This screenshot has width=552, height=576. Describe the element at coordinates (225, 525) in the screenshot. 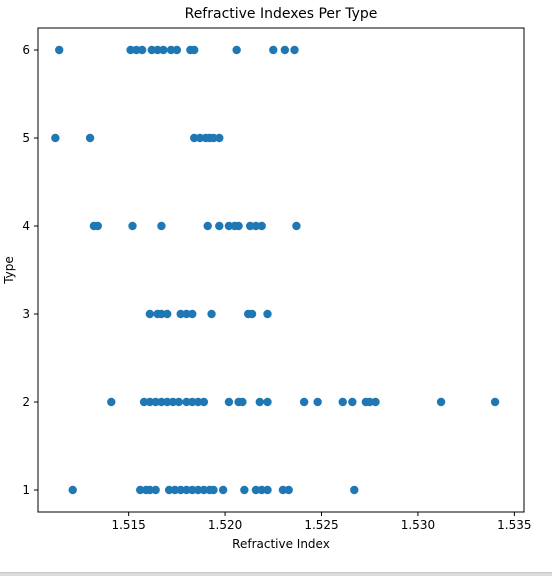

I see `x-tick-label: 1.520` at that location.